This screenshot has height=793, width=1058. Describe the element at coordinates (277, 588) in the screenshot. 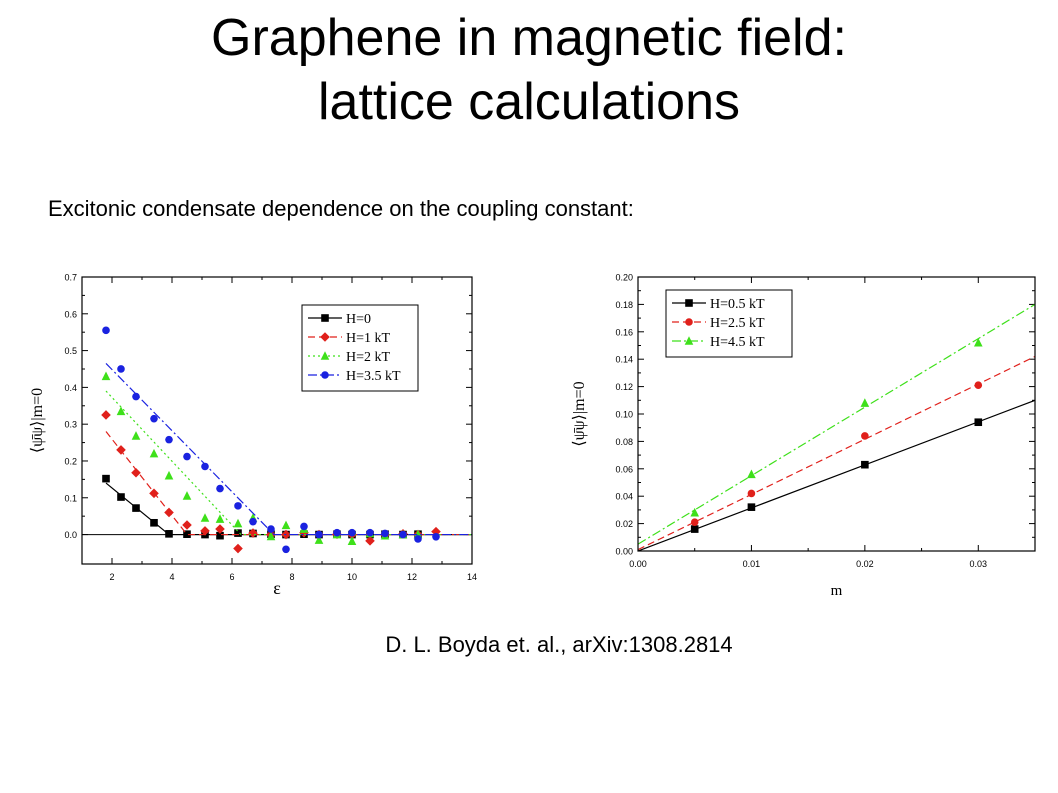

I see `x-axis-label: ε` at that location.